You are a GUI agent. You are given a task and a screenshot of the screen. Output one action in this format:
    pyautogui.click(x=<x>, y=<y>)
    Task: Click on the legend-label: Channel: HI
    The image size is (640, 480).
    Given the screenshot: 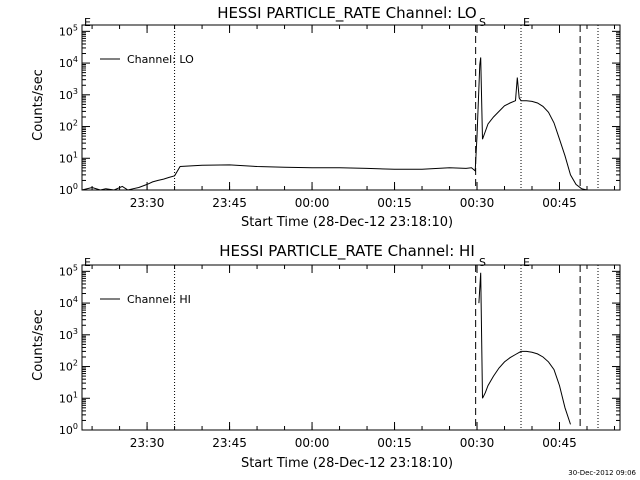 What is the action you would take?
    pyautogui.click(x=159, y=299)
    